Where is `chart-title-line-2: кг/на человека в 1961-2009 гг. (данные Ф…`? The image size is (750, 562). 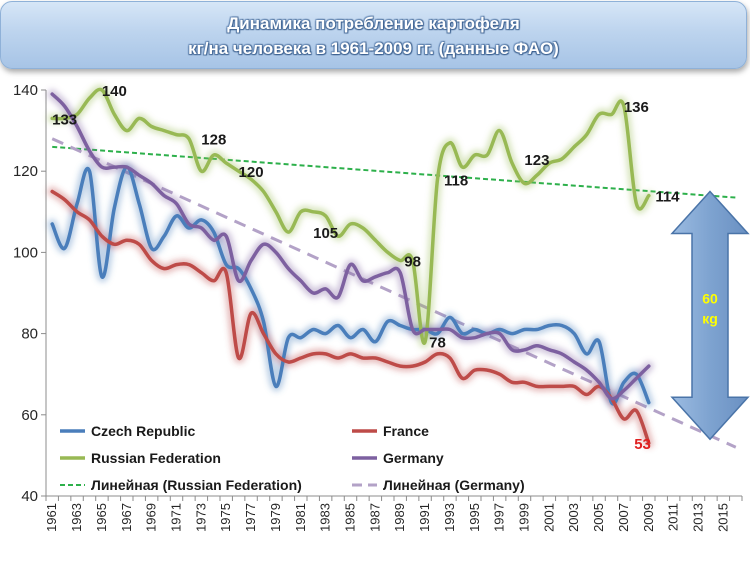 chart-title-line-2: кг/на человека в 1961-2009 гг. (данные Ф… is located at coordinates (373, 48).